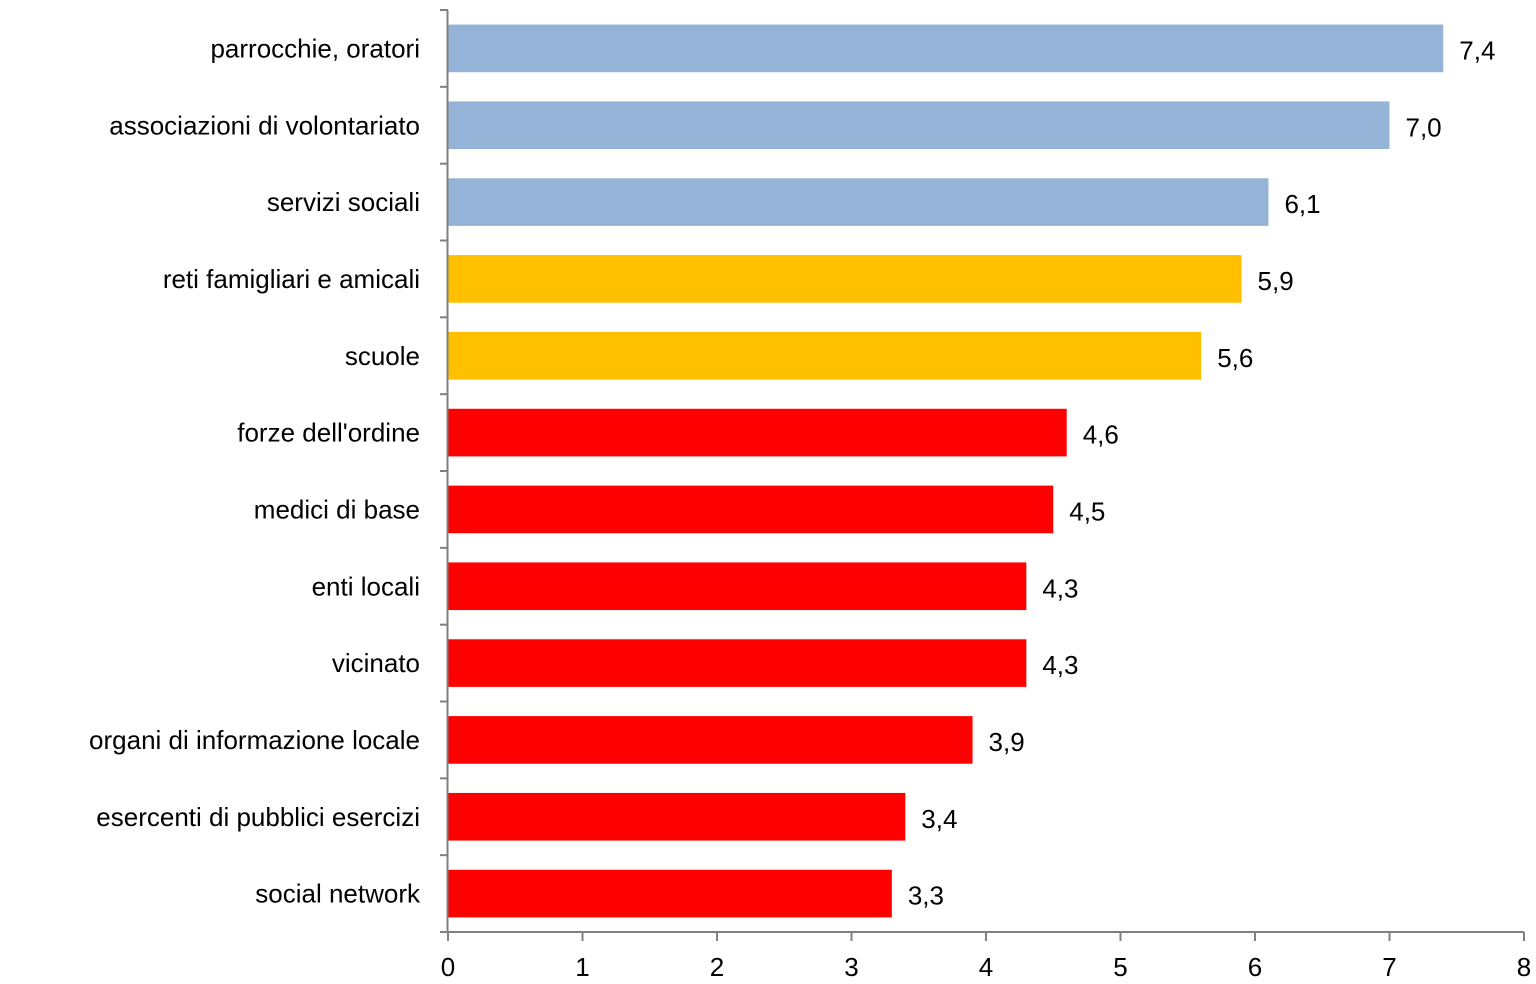 Image resolution: width=1536 pixels, height=984 pixels. Describe the element at coordinates (1424, 127) in the screenshot. I see `value-label: 7,0` at that location.